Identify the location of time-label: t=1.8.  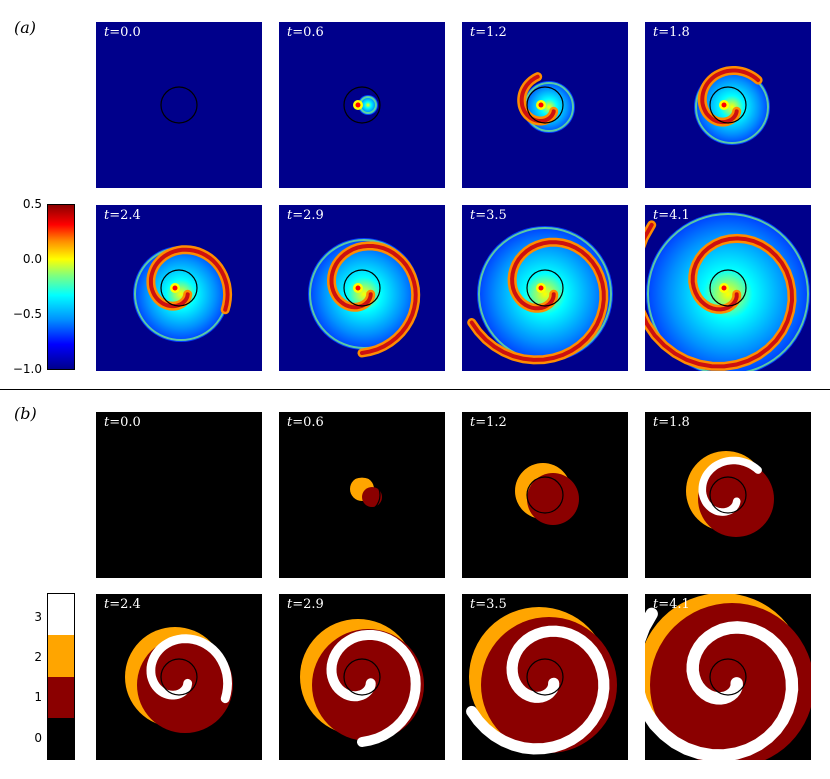
(671, 32).